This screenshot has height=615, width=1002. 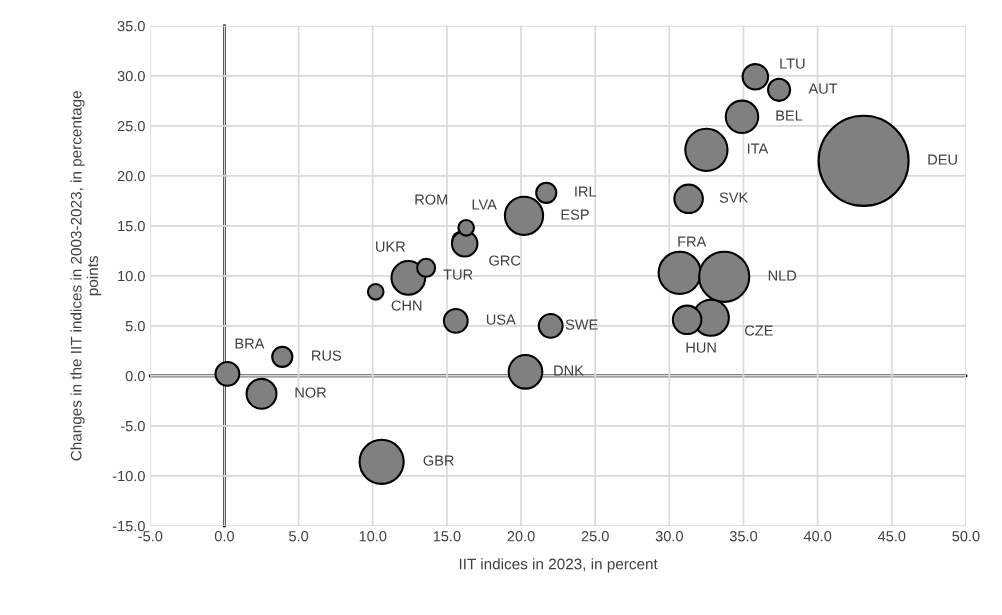 I want to click on y-tick-label: -15.0, so click(x=128, y=526).